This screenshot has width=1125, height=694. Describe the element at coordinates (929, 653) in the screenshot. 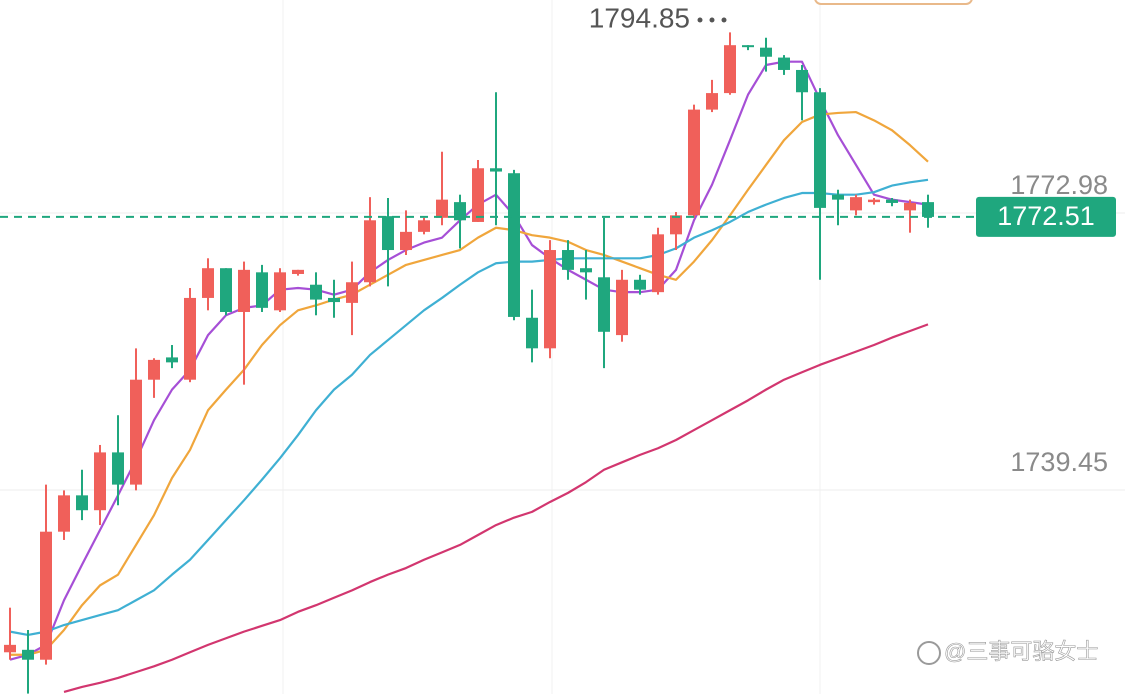

I see `watermark-icon` at that location.